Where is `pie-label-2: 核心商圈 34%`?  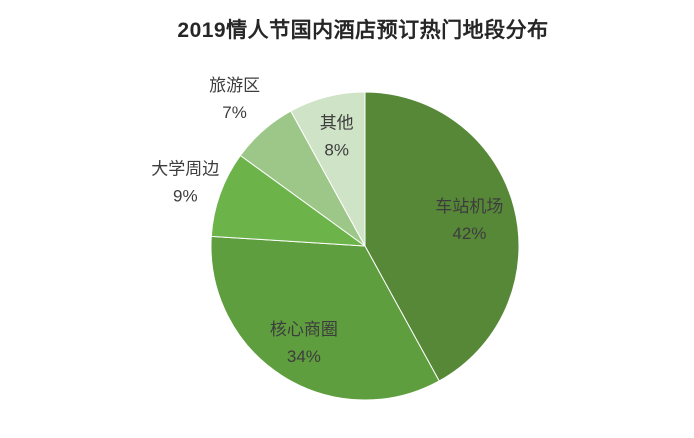
pie-label-2: 核心商圈 34% is located at coordinates (304, 343).